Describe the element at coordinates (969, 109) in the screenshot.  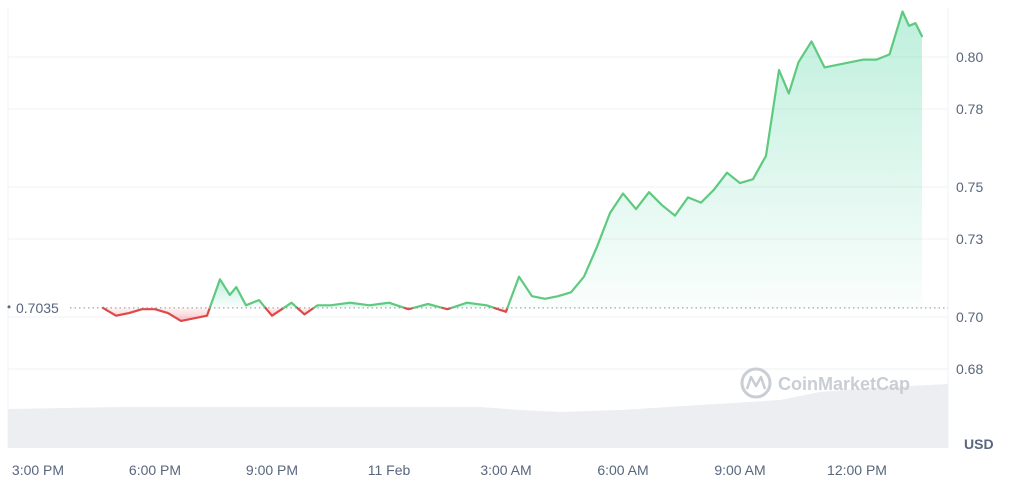
I see `y-tick-label: 0.78` at that location.